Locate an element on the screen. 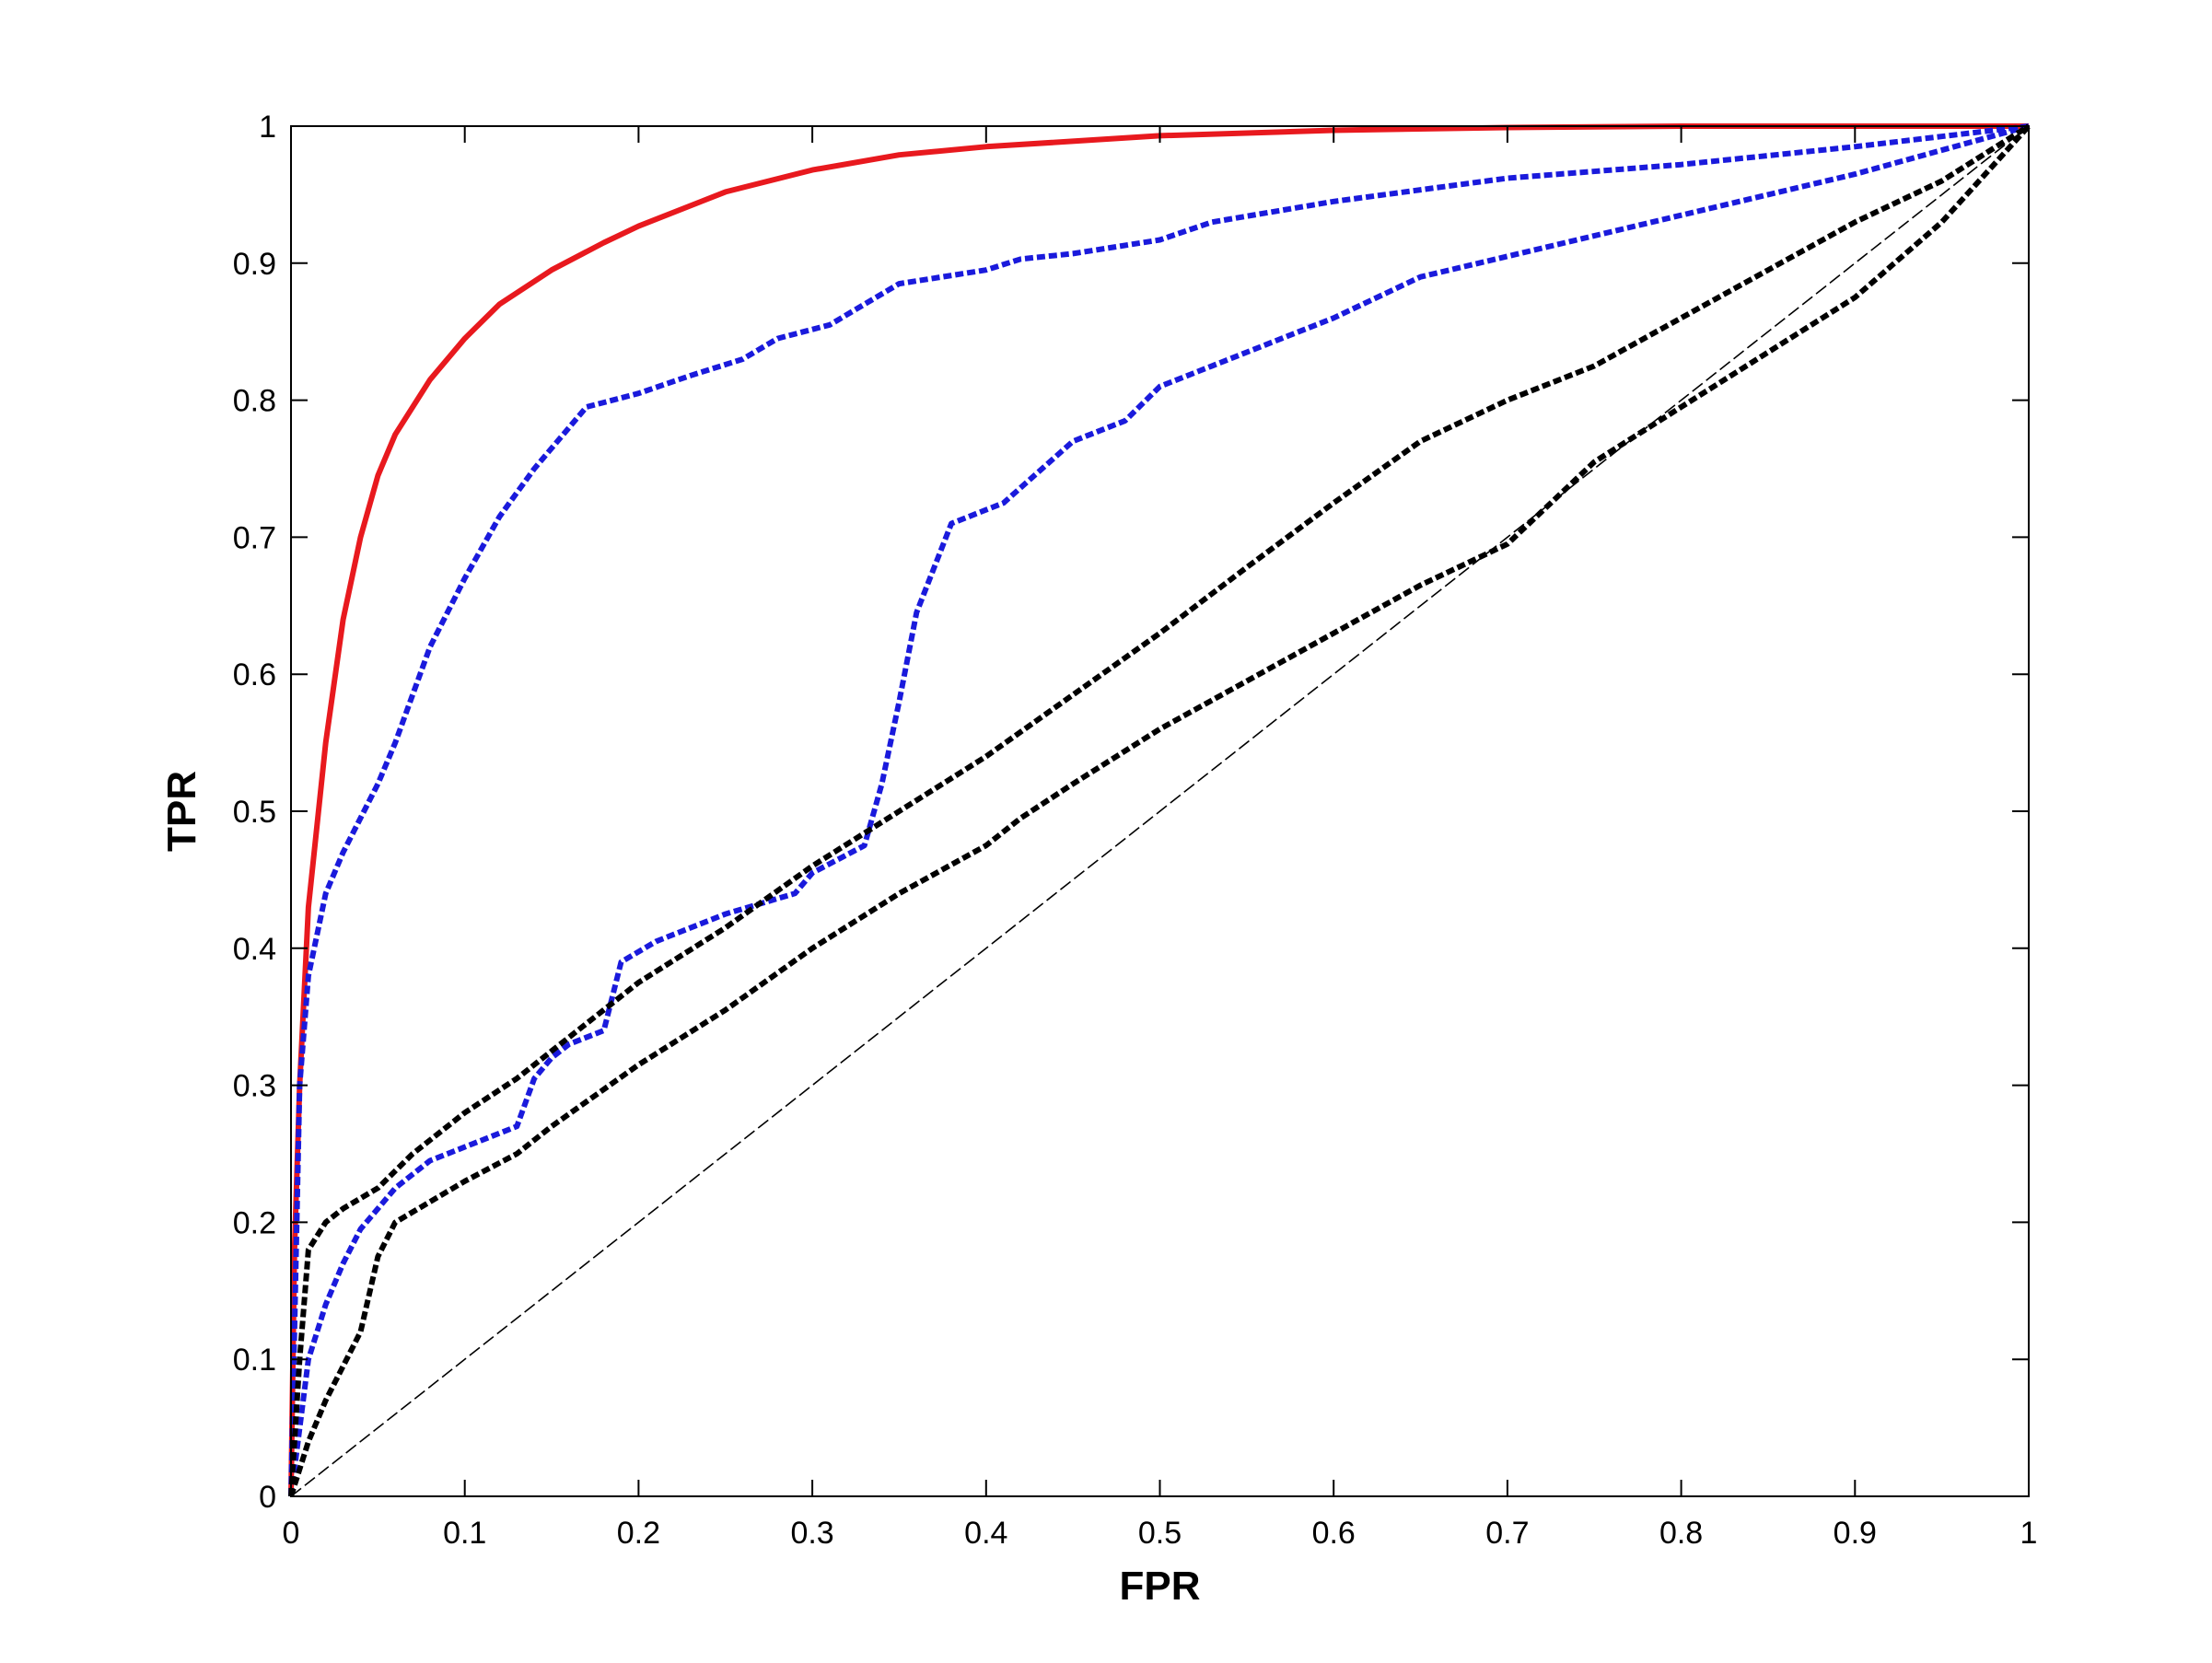 Image resolution: width=2212 pixels, height=1663 pixels. y-tick-label: 0.6 is located at coordinates (255, 674).